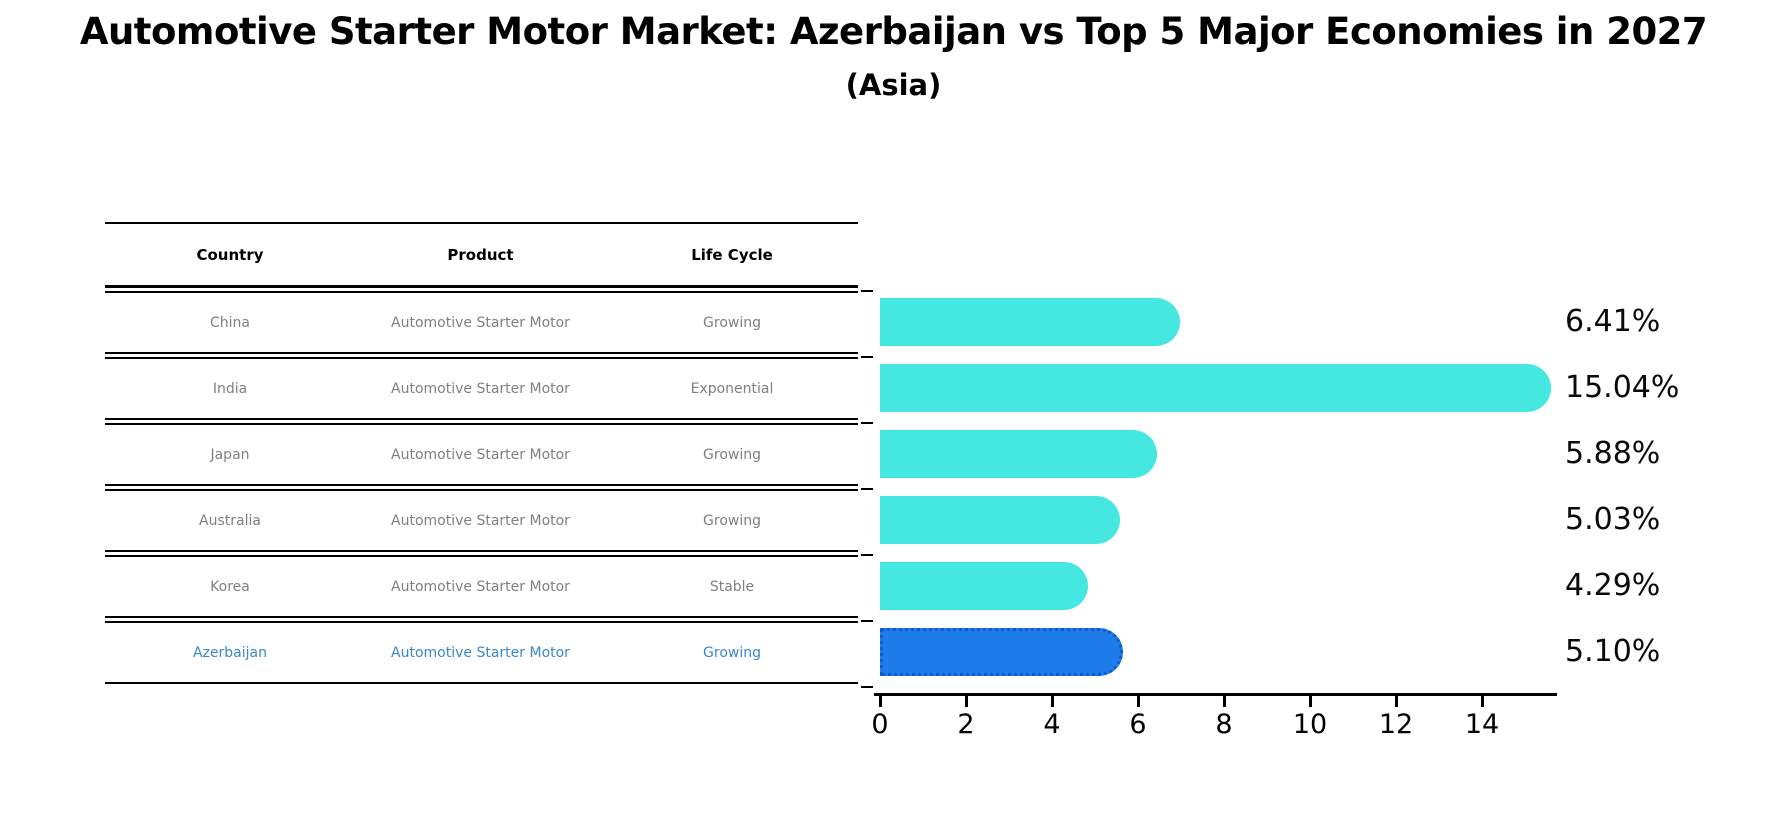  I want to click on country-cell: China, so click(230, 322).